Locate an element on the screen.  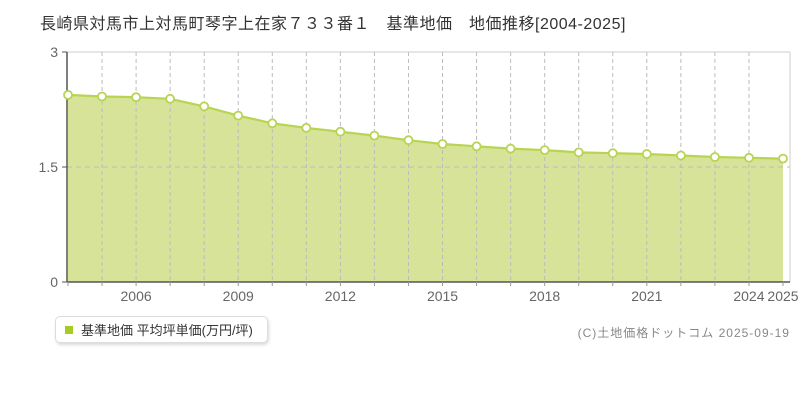
copyright-text: (C)土地価格ドットコム 2025-09-19 is located at coordinates (683, 333).